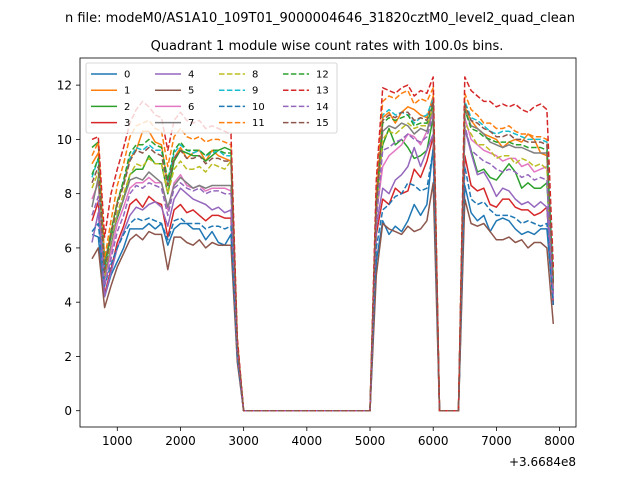 This screenshot has height=480, width=640. What do you see at coordinates (68, 194) in the screenshot?
I see `y-tick-label: 8` at bounding box center [68, 194].